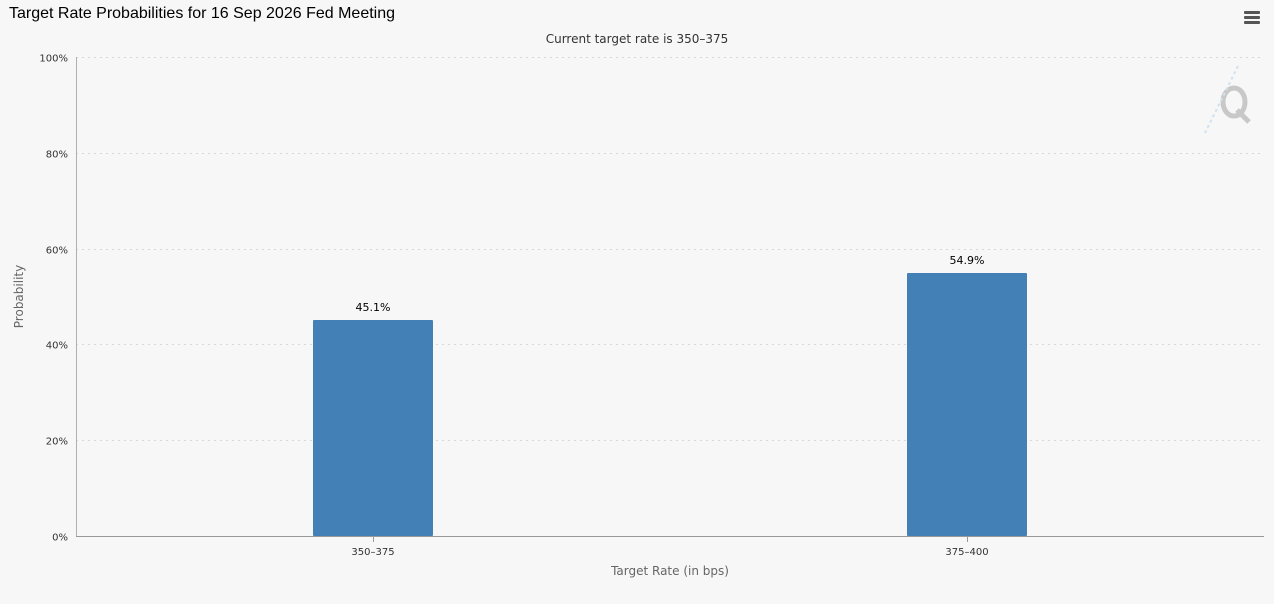 This screenshot has height=604, width=1274. Describe the element at coordinates (373, 307) in the screenshot. I see `data-label: 45.1%` at that location.